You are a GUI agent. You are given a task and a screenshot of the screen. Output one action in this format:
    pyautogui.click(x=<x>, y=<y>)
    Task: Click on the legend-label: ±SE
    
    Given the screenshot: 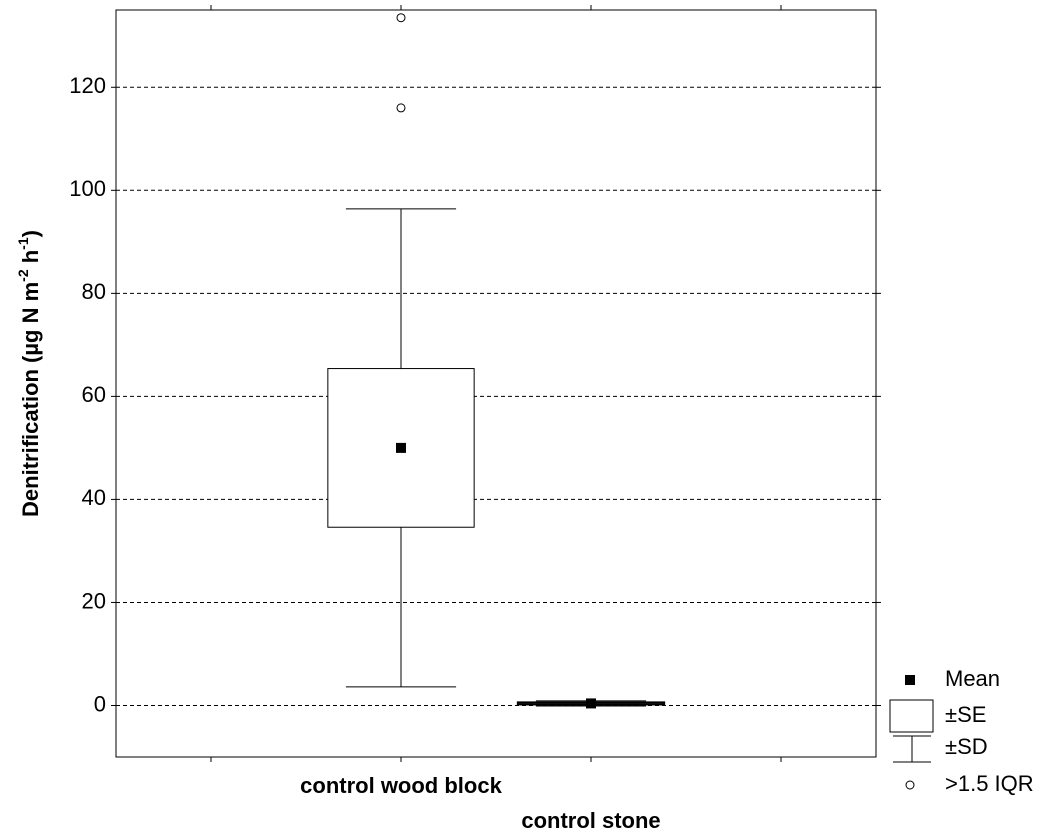 What is the action you would take?
    pyautogui.click(x=965, y=714)
    